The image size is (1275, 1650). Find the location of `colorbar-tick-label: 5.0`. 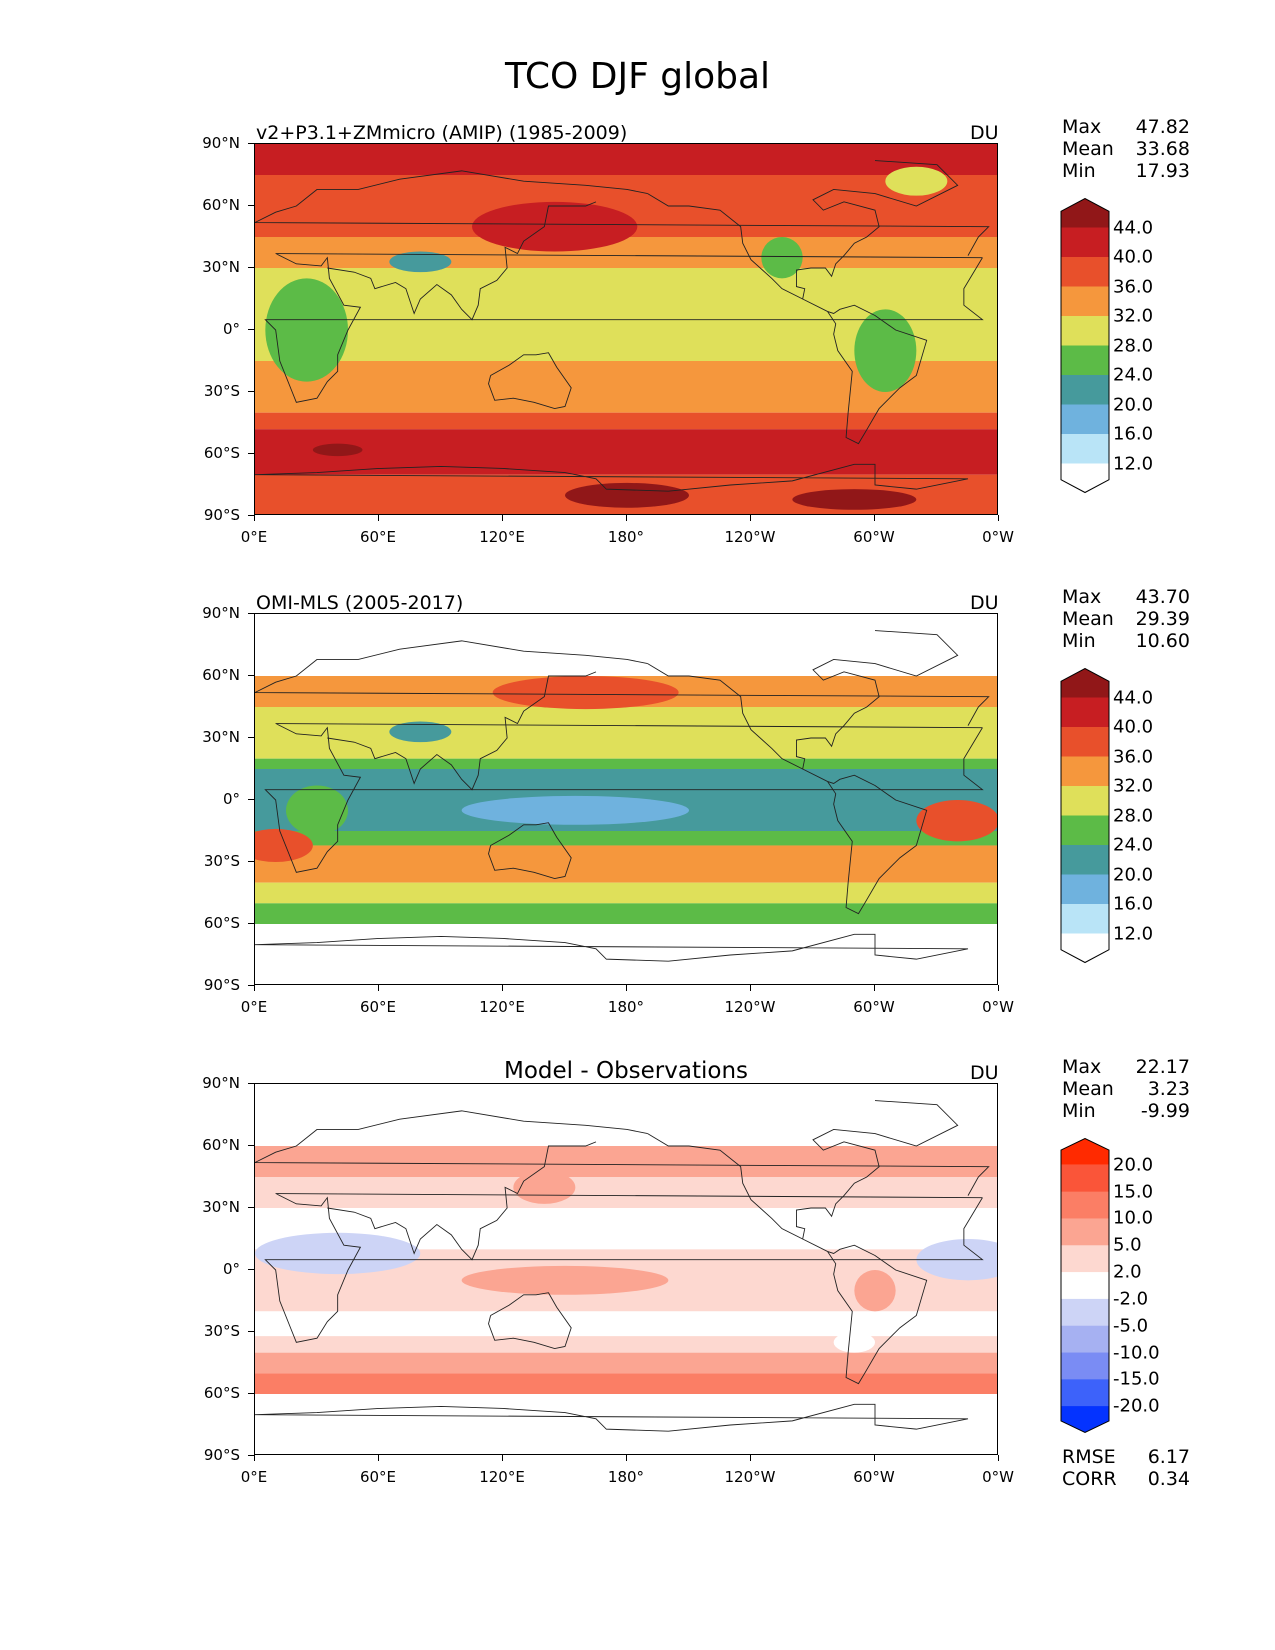

colorbar-tick-label: 5.0 is located at coordinates (1127, 1245).